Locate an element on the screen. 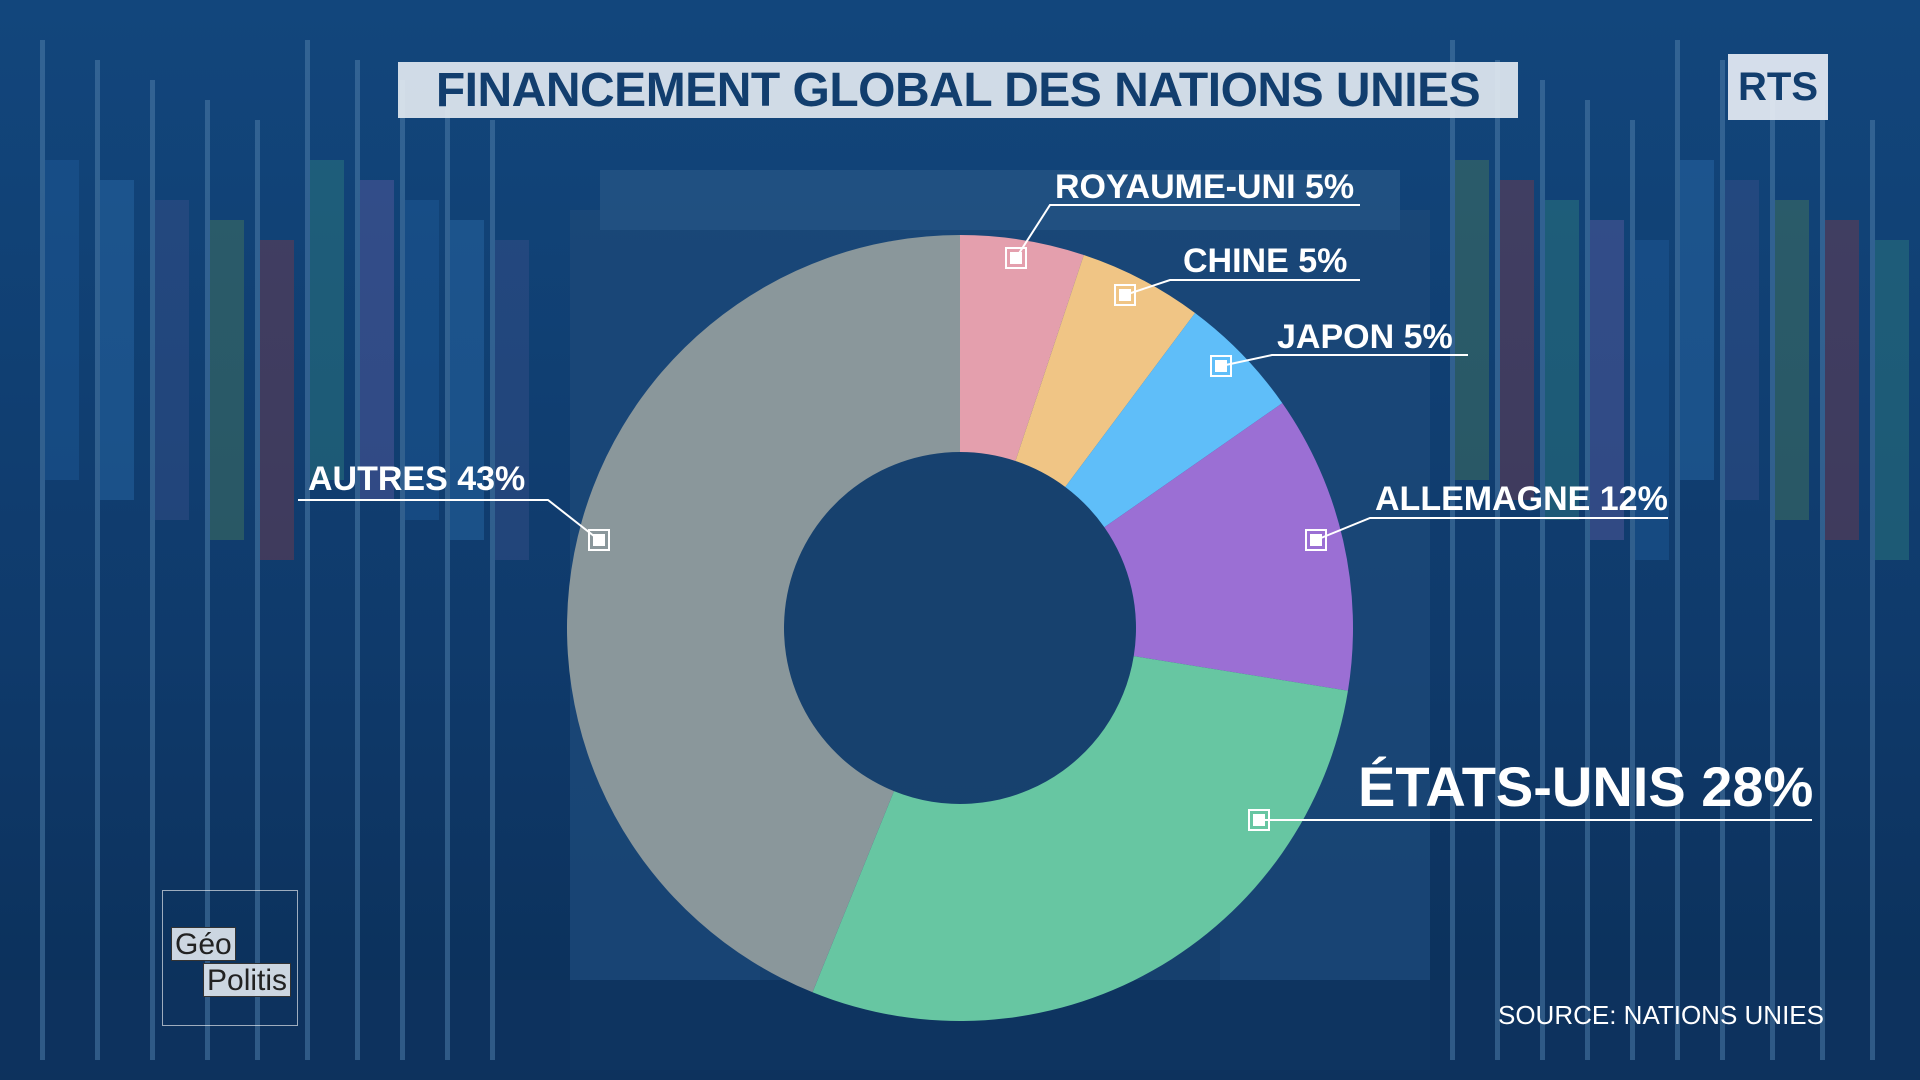 Image resolution: width=1920 pixels, height=1080 pixels. logo-word-geo: Géo is located at coordinates (203, 944).